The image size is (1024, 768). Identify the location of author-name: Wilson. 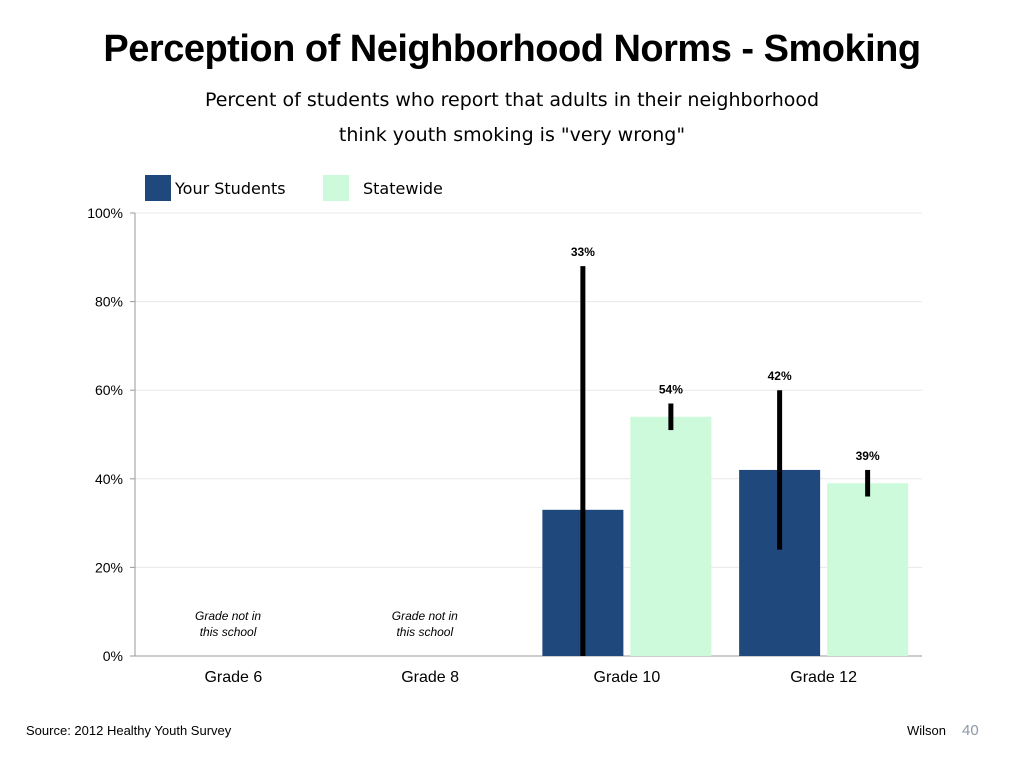
(926, 730).